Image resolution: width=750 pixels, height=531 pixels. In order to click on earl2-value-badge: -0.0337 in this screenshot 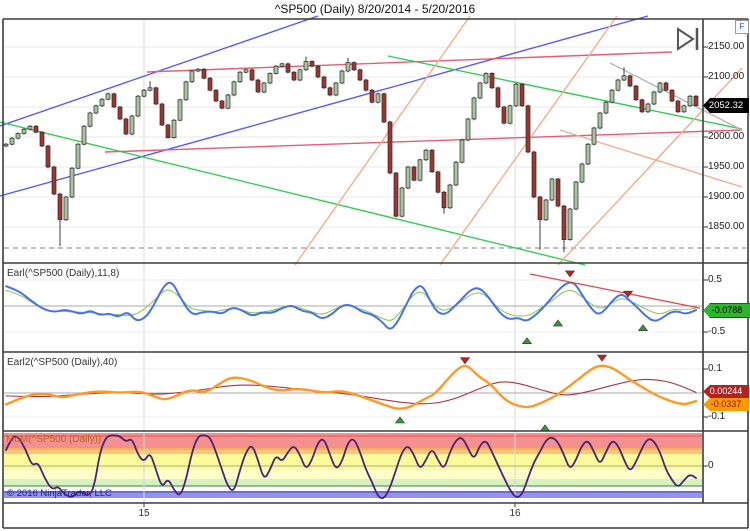, I will do `click(726, 404)`.